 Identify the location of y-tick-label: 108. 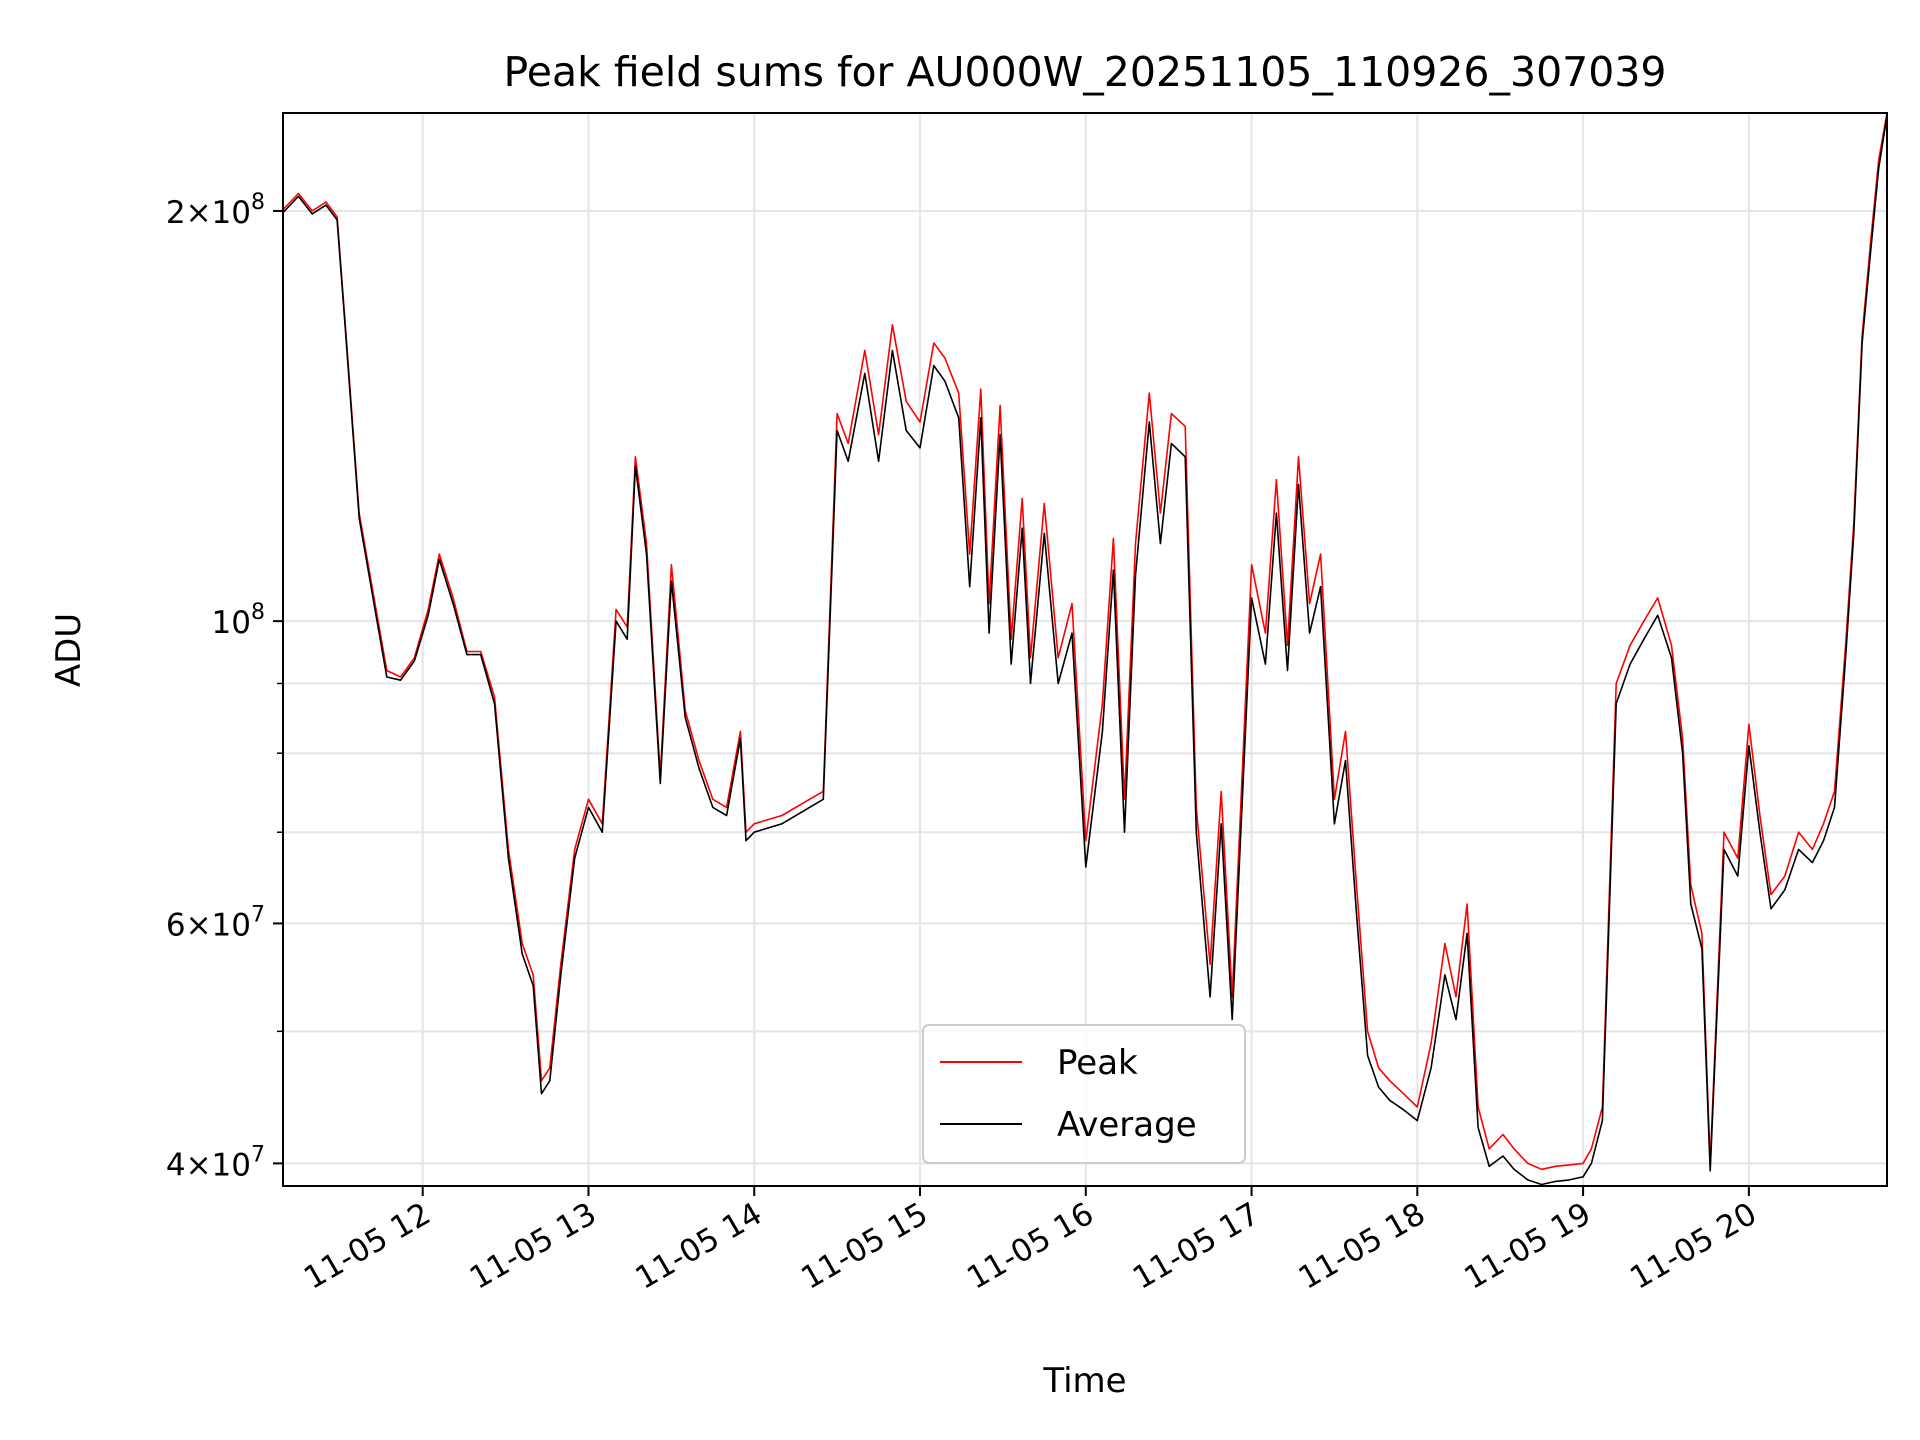
(238, 620).